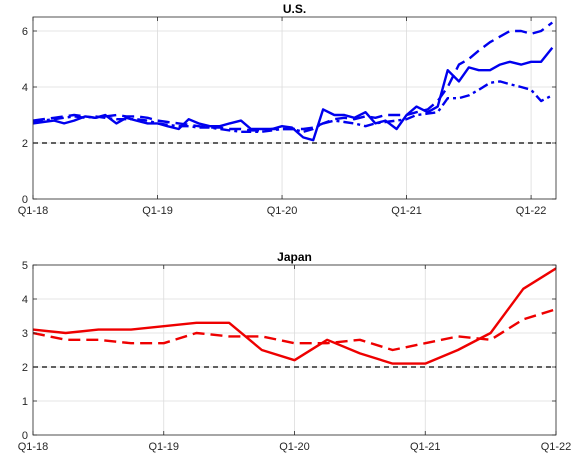  Describe the element at coordinates (294, 257) in the screenshot. I see `chart-title: Japan` at that location.